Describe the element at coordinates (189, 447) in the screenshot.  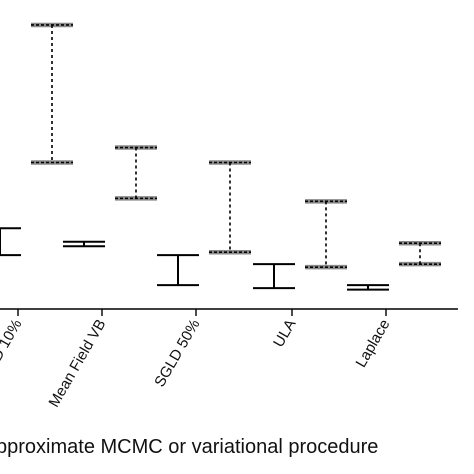
I see `x-axis-title: pproximate MCMC or variational procedure` at that location.